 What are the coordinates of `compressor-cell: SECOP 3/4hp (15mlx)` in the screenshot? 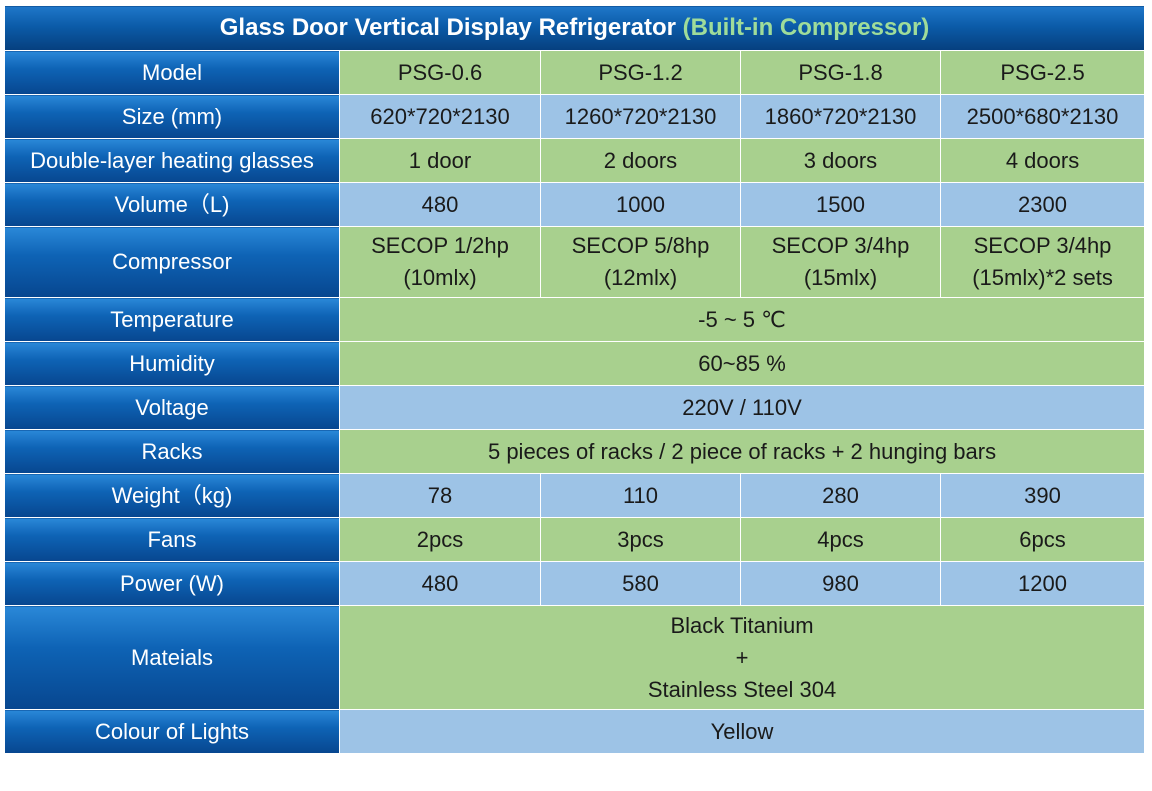 It's located at (840, 262).